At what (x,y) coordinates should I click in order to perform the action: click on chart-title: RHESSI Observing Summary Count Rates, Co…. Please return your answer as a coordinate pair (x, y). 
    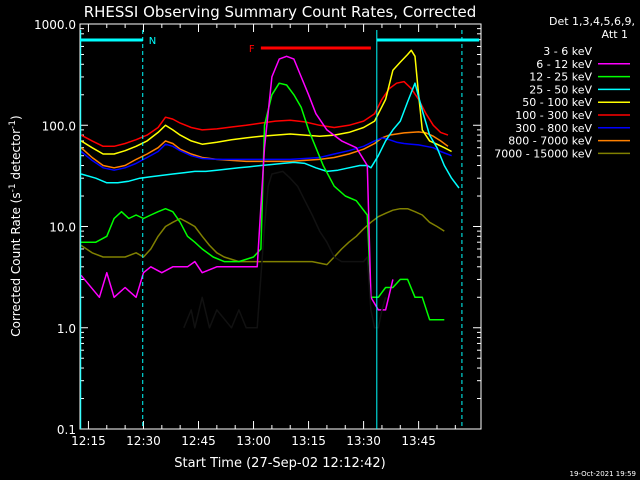
    Looking at the image, I should click on (280, 12).